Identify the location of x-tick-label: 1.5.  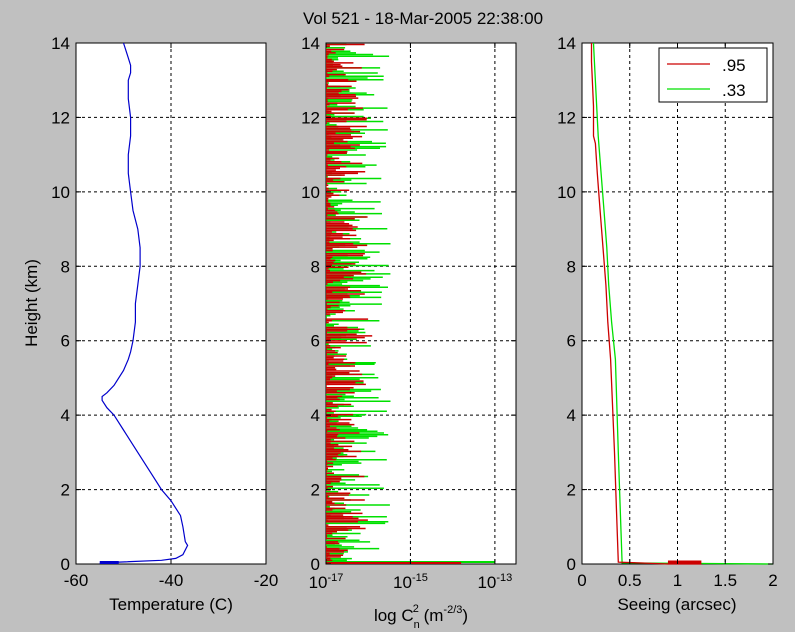
(725, 580).